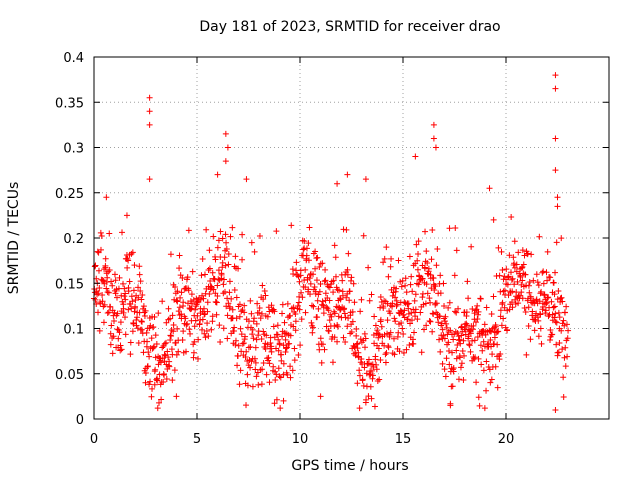  I want to click on y-tick-label: 0, so click(80, 420).